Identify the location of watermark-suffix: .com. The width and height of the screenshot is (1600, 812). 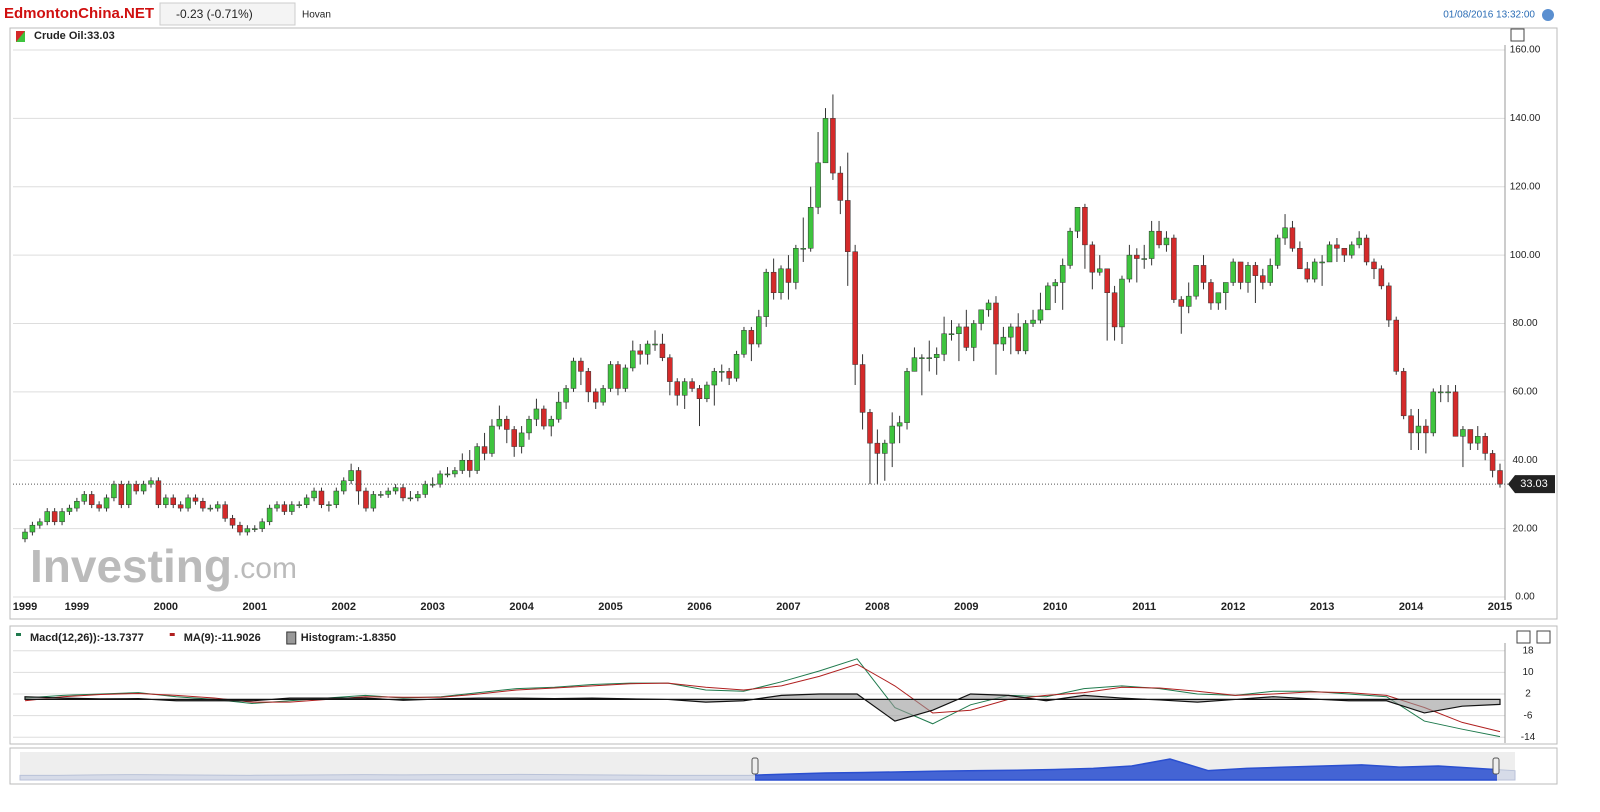
(264, 568).